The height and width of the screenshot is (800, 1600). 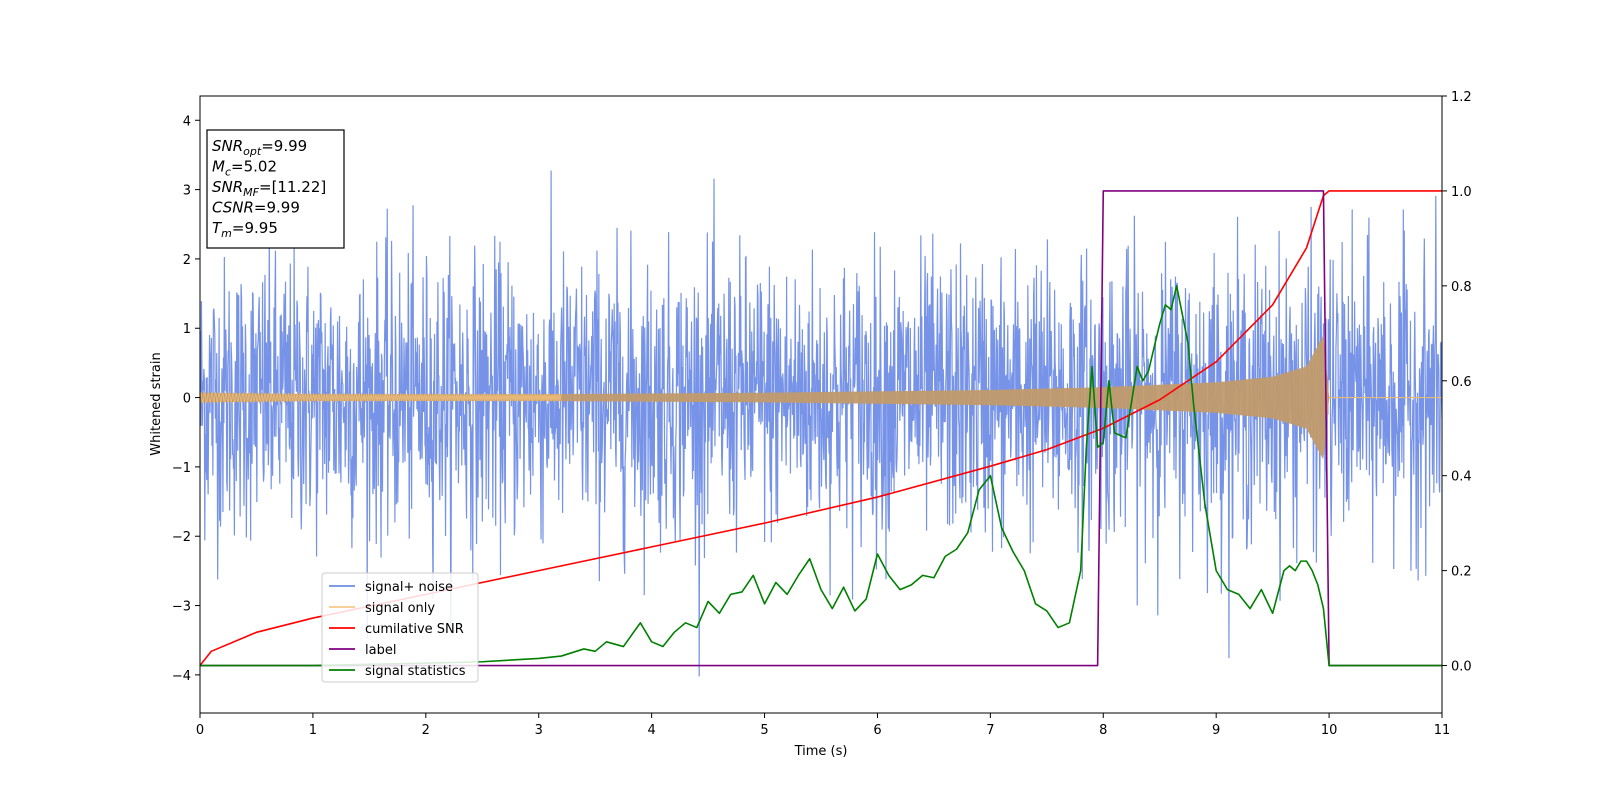 I want to click on y-right-tick-label: 0.6, so click(x=1461, y=382).